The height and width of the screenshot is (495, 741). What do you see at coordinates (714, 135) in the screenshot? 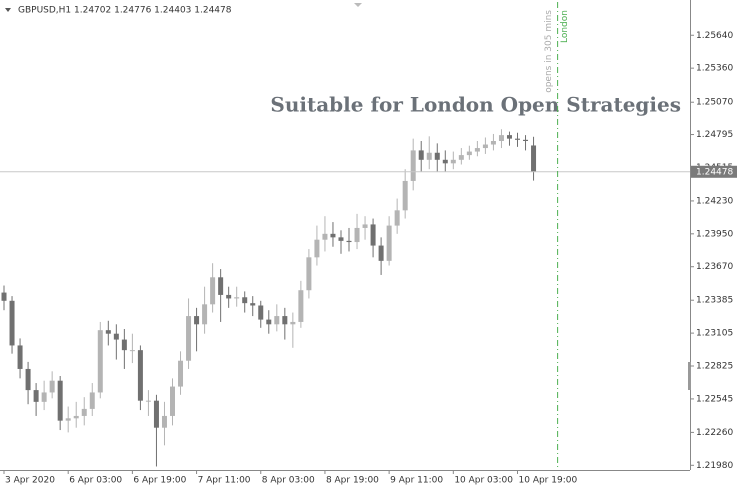
I see `y-tick-label: 1.24795` at bounding box center [714, 135].